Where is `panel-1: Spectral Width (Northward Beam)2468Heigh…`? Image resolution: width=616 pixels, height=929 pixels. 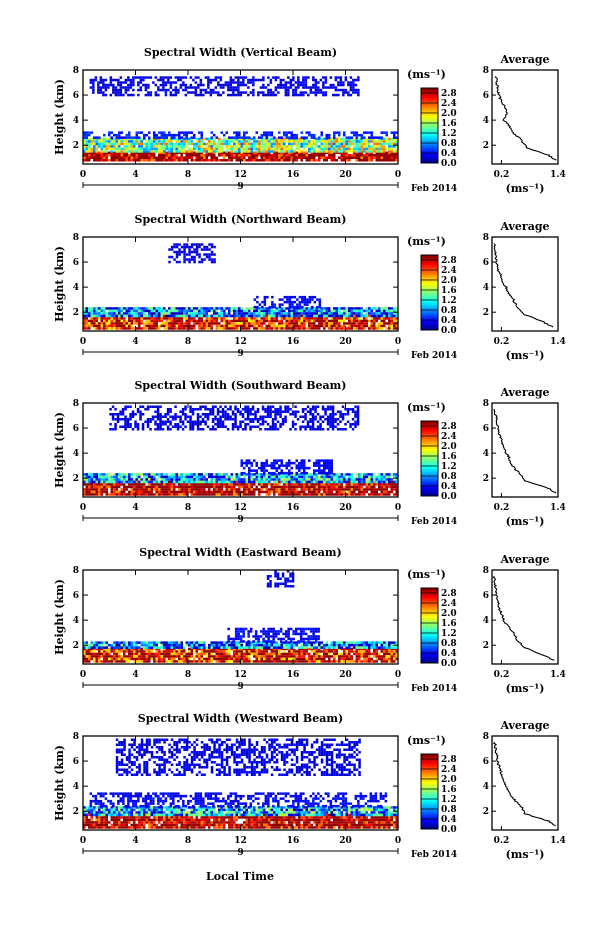 panel-1: Spectral Width (Northward Beam)2468Heigh… is located at coordinates (309, 287).